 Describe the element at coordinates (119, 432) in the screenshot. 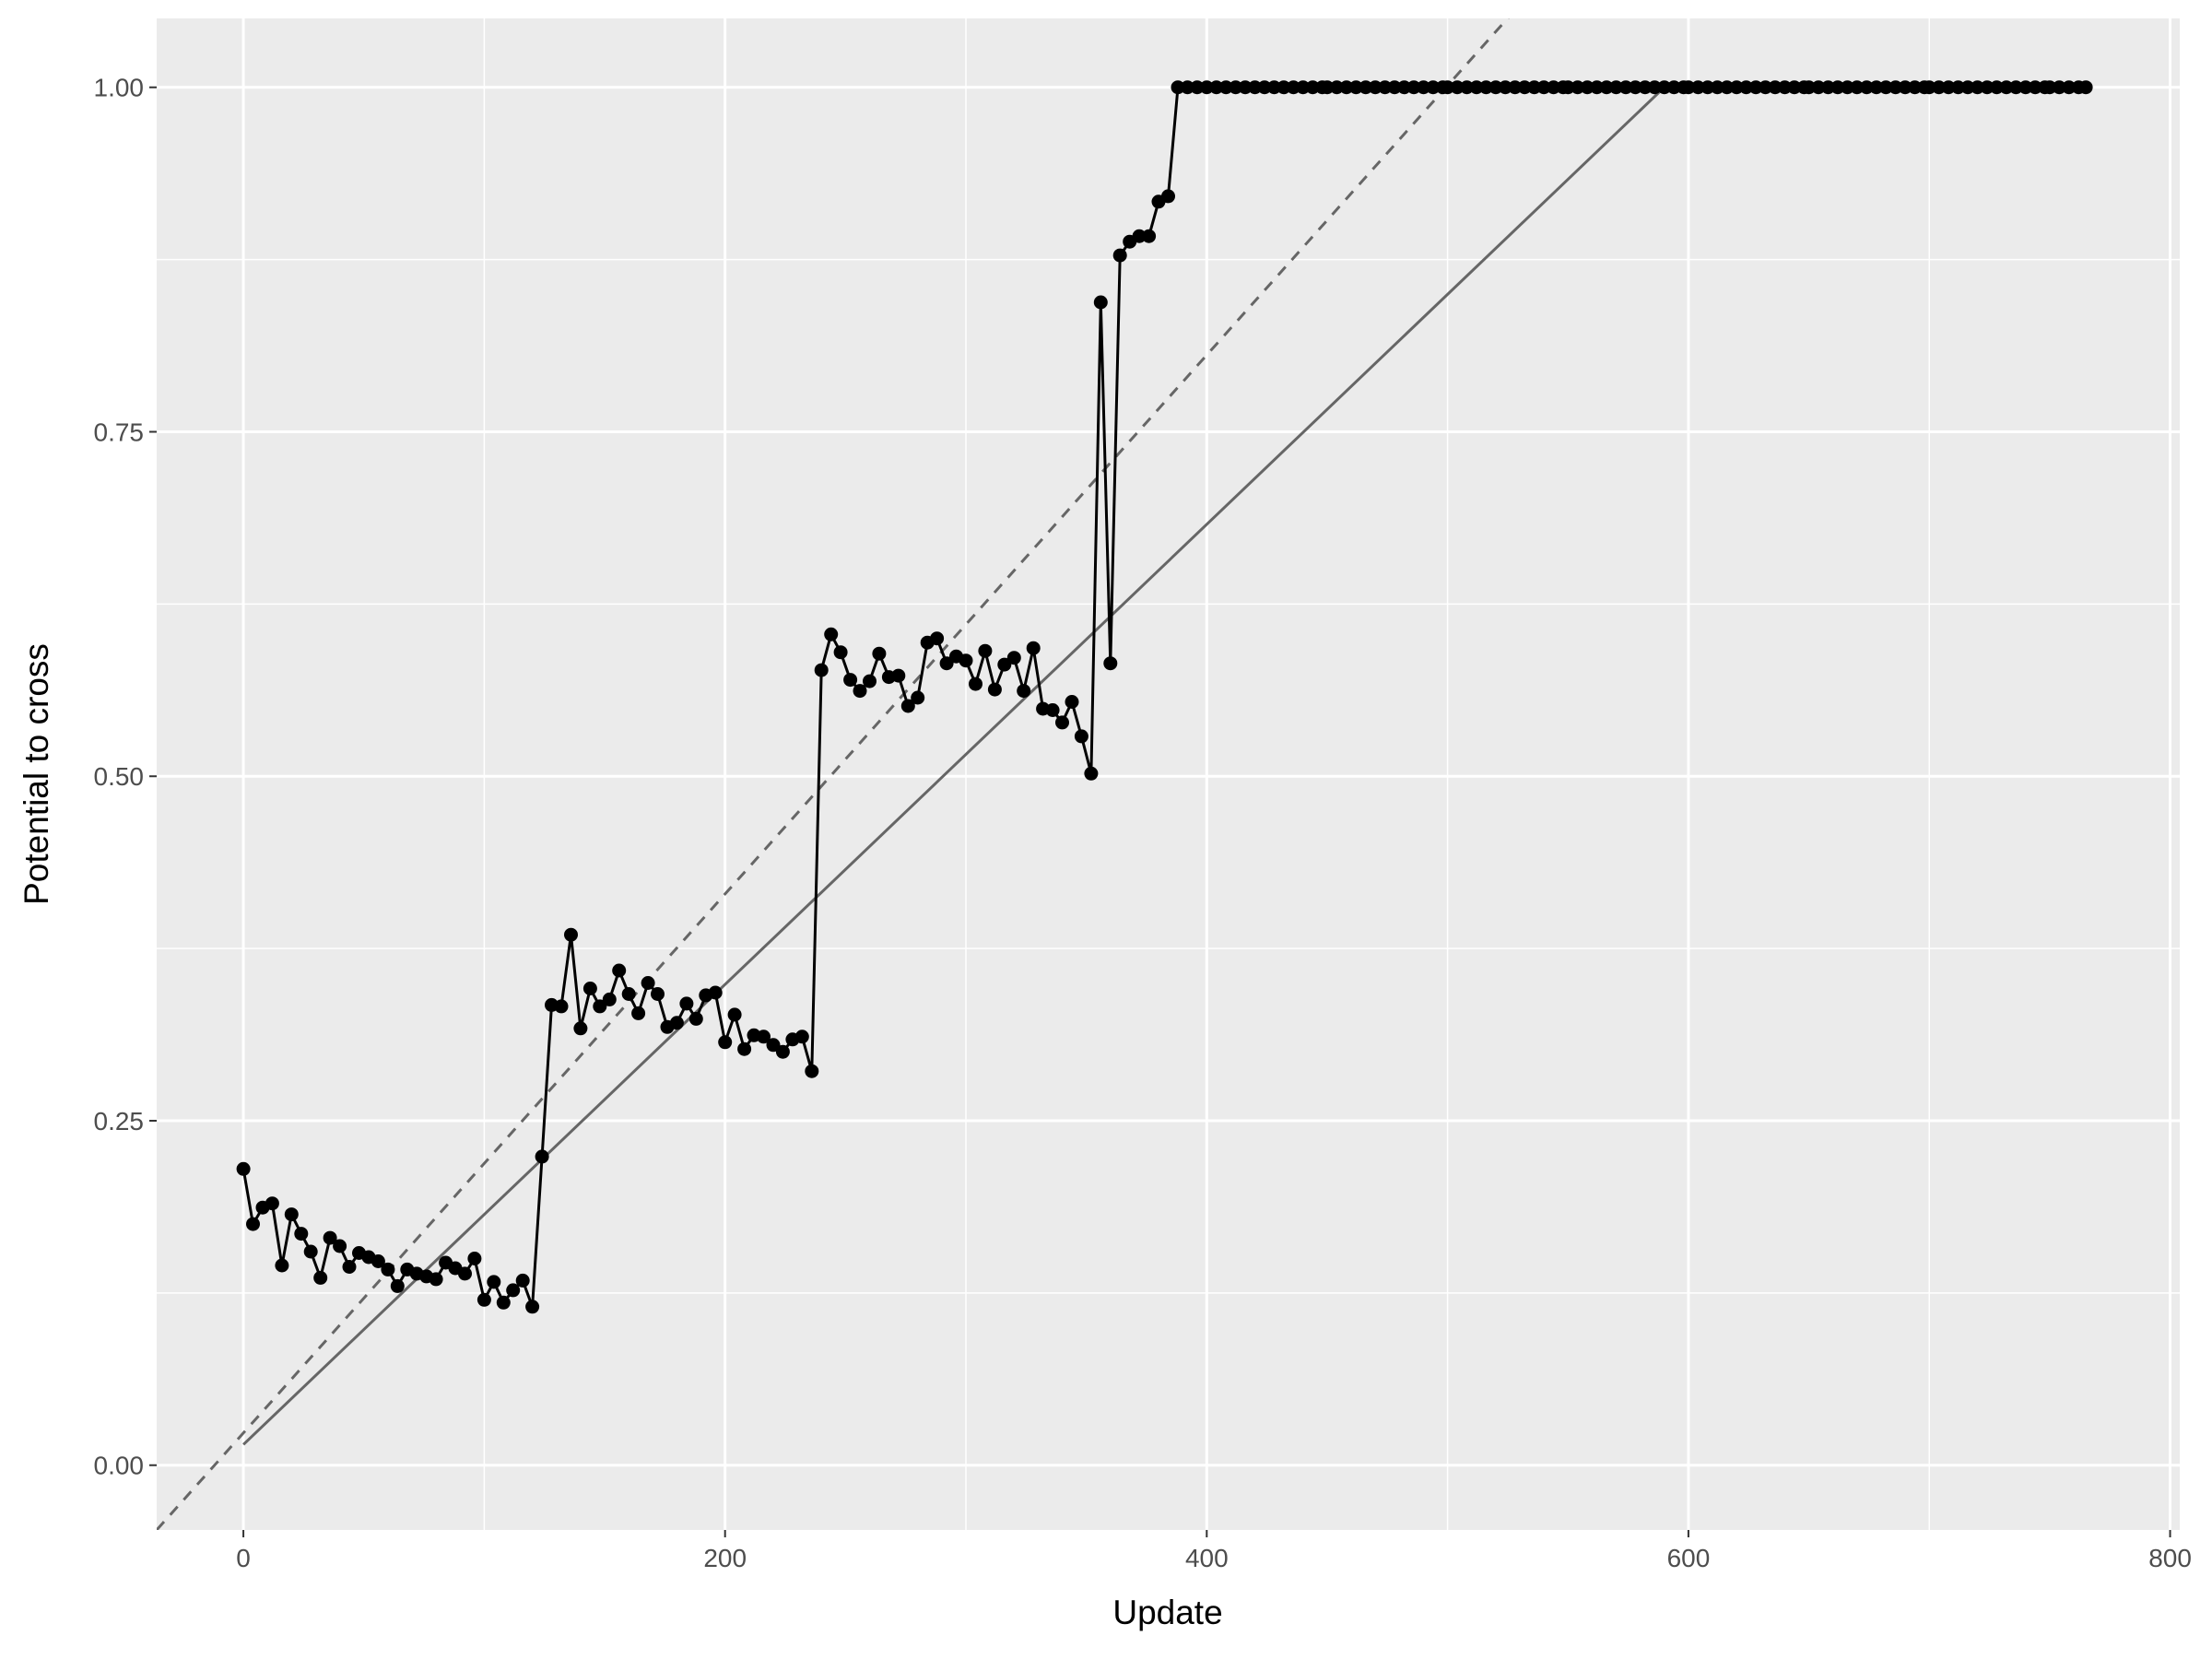

I see `y-tick-label: 0.75` at that location.